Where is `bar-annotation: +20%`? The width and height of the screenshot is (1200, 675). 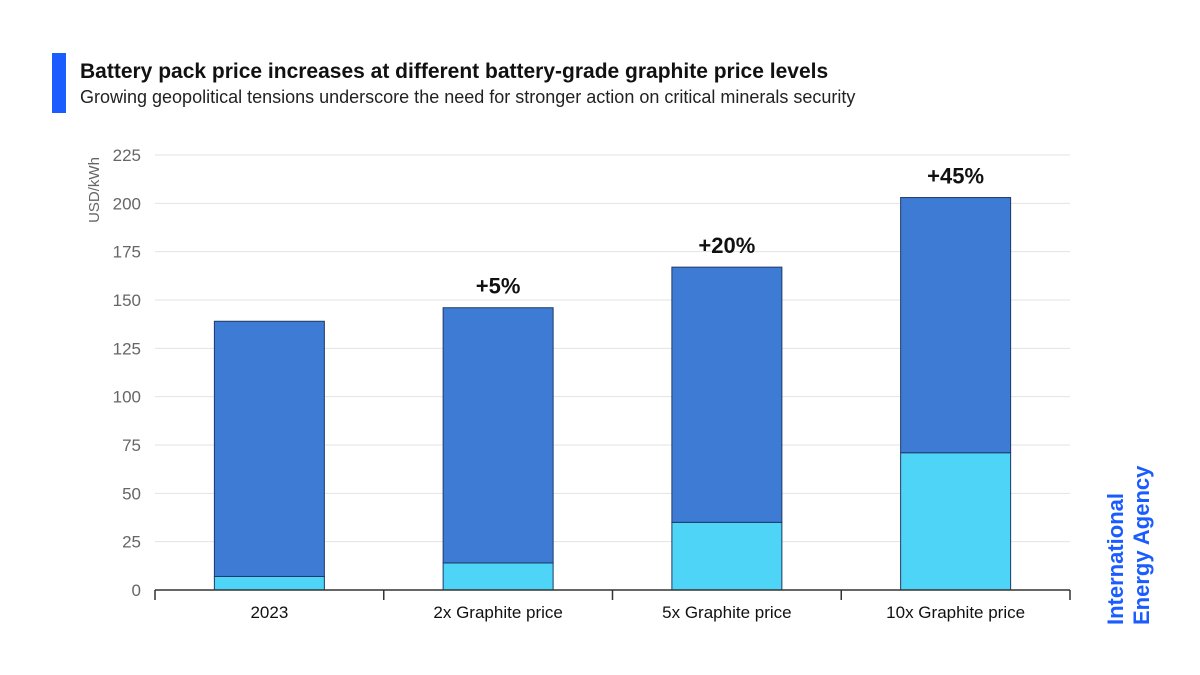
bar-annotation: +20% is located at coordinates (726, 245).